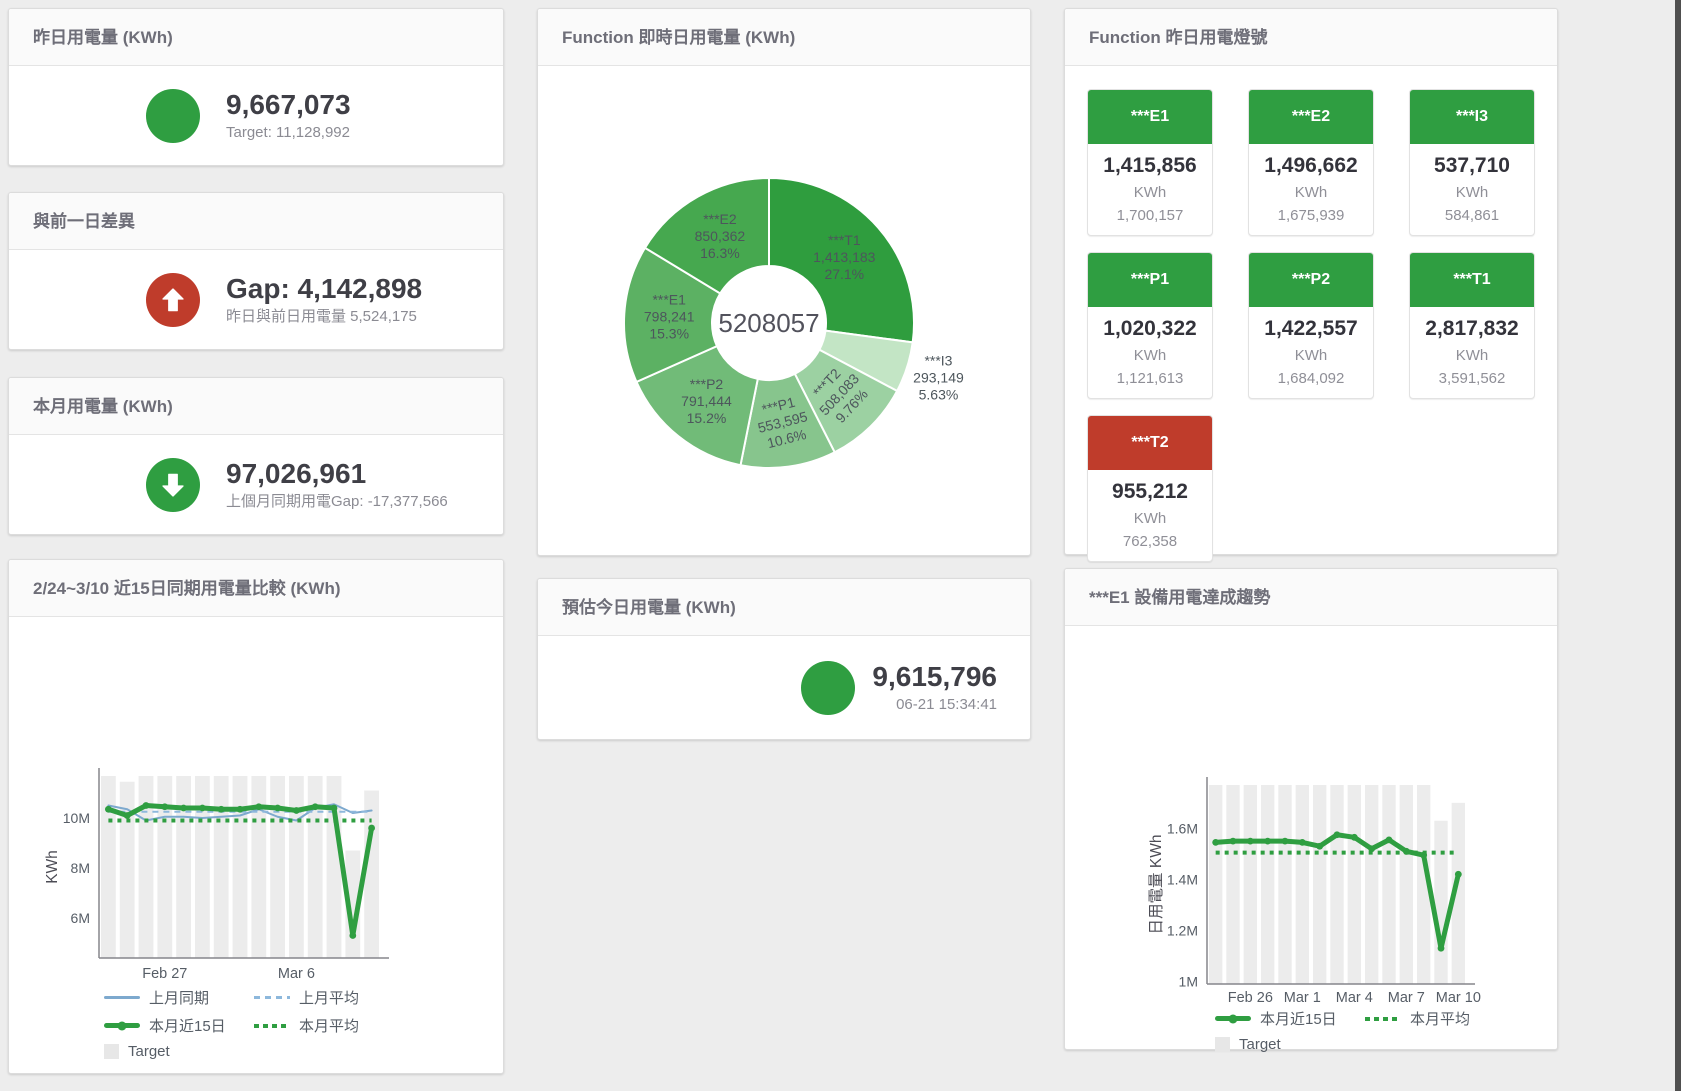 The height and width of the screenshot is (1091, 1681). What do you see at coordinates (256, 87) in the screenshot?
I see `panel-yesterday-usage: 昨日用電量 (KWh) 9,667,073 Target: 11,128,992` at bounding box center [256, 87].